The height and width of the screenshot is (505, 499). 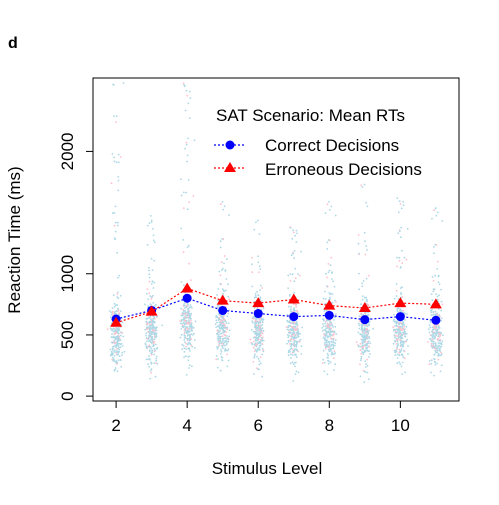 I want to click on legend-label-error: Erroneous Decisions, so click(x=343, y=169).